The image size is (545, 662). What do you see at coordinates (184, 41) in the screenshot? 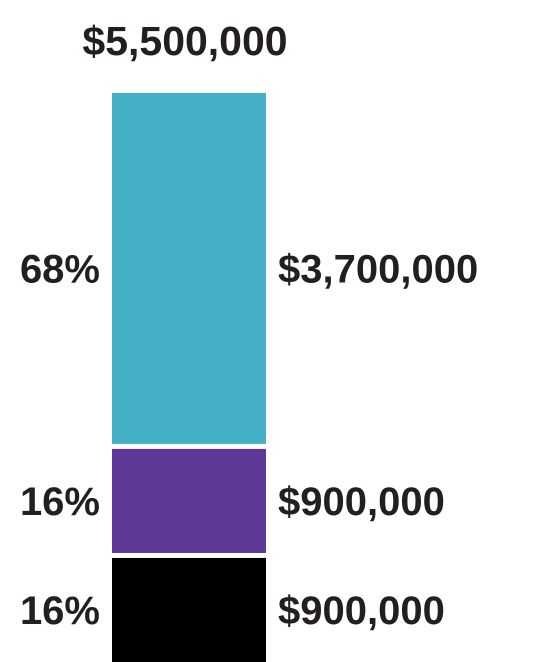
I see `total-label: $5,500,000` at bounding box center [184, 41].